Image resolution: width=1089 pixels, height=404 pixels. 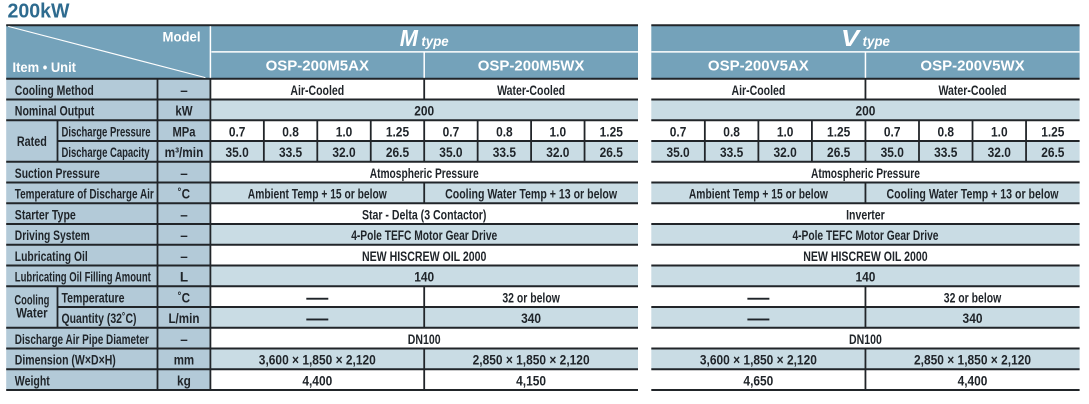 I want to click on svg-text: Cooling, so click(x=31, y=299).